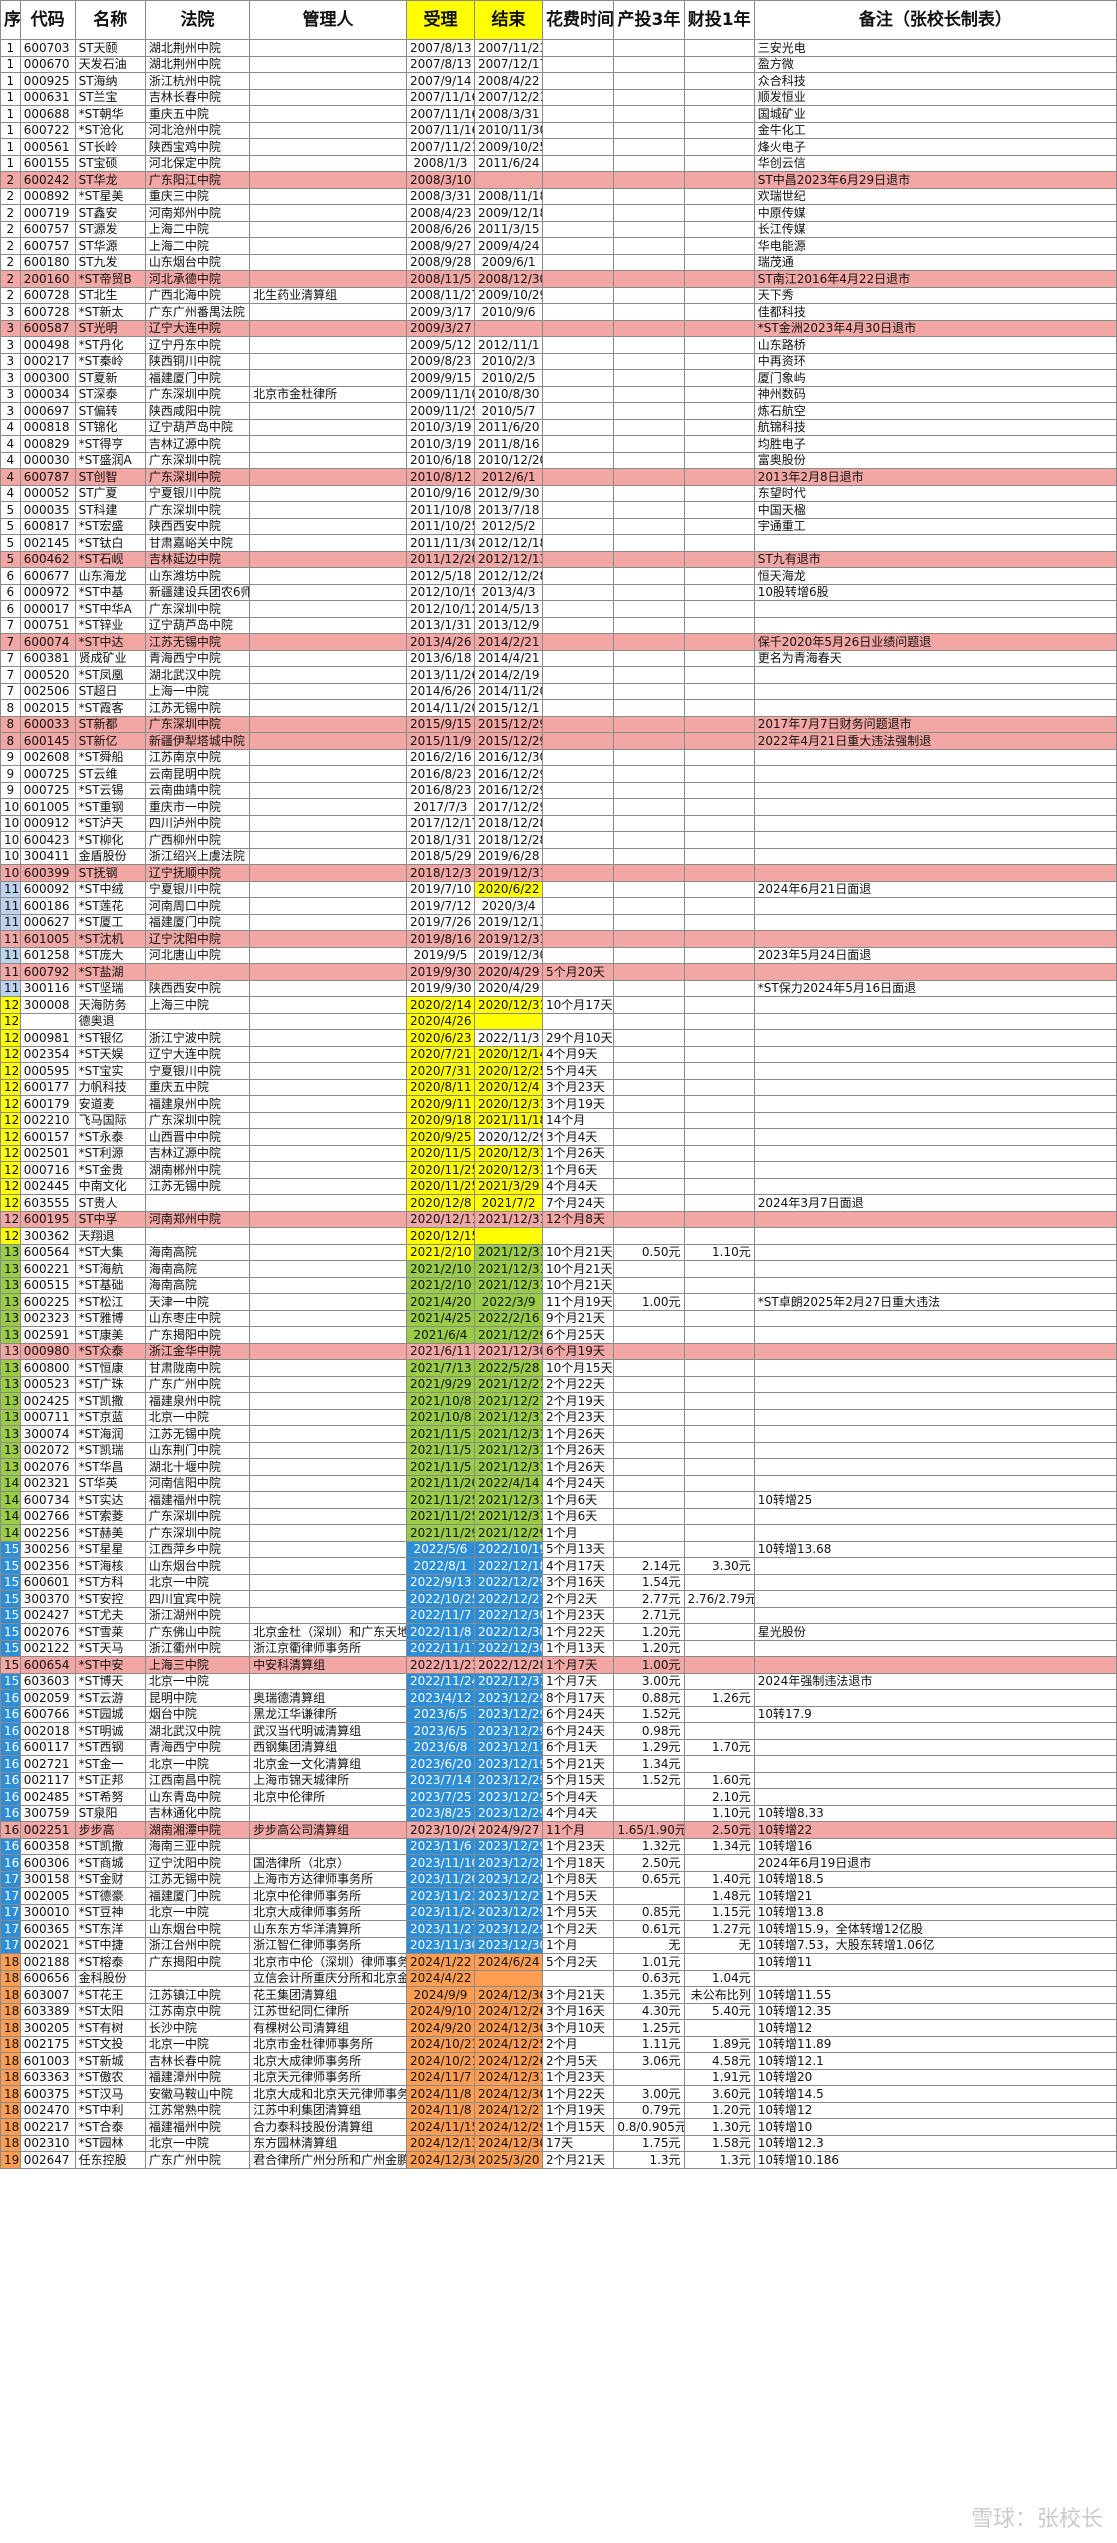 The height and width of the screenshot is (2543, 1117). Describe the element at coordinates (508, 955) in the screenshot. I see `cell-ended: 2019/12/30` at that location.